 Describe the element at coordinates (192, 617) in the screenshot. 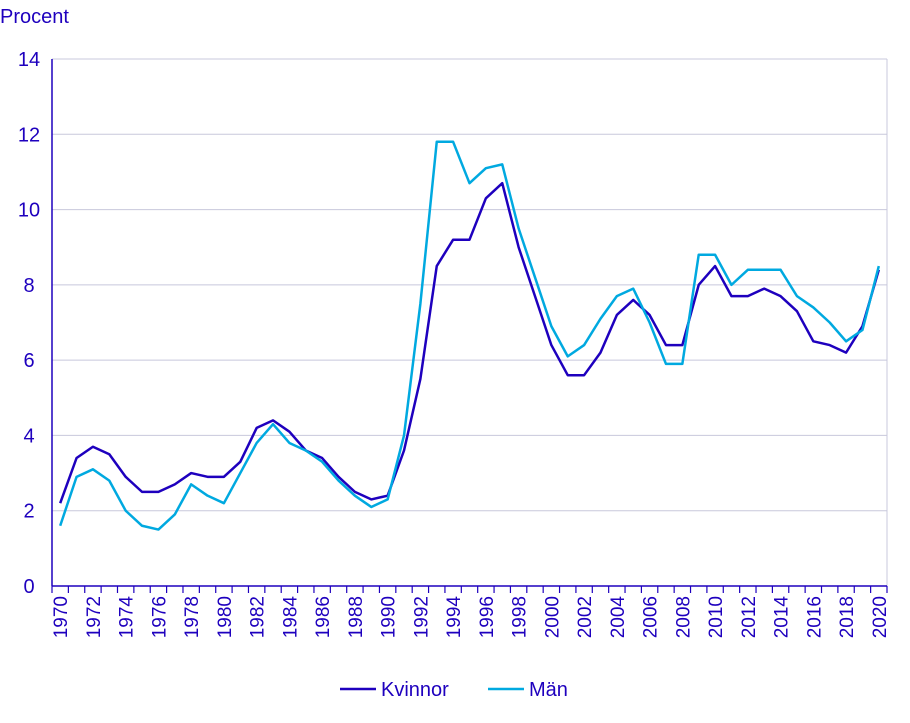

I see `x-tick-label: 1978` at that location.